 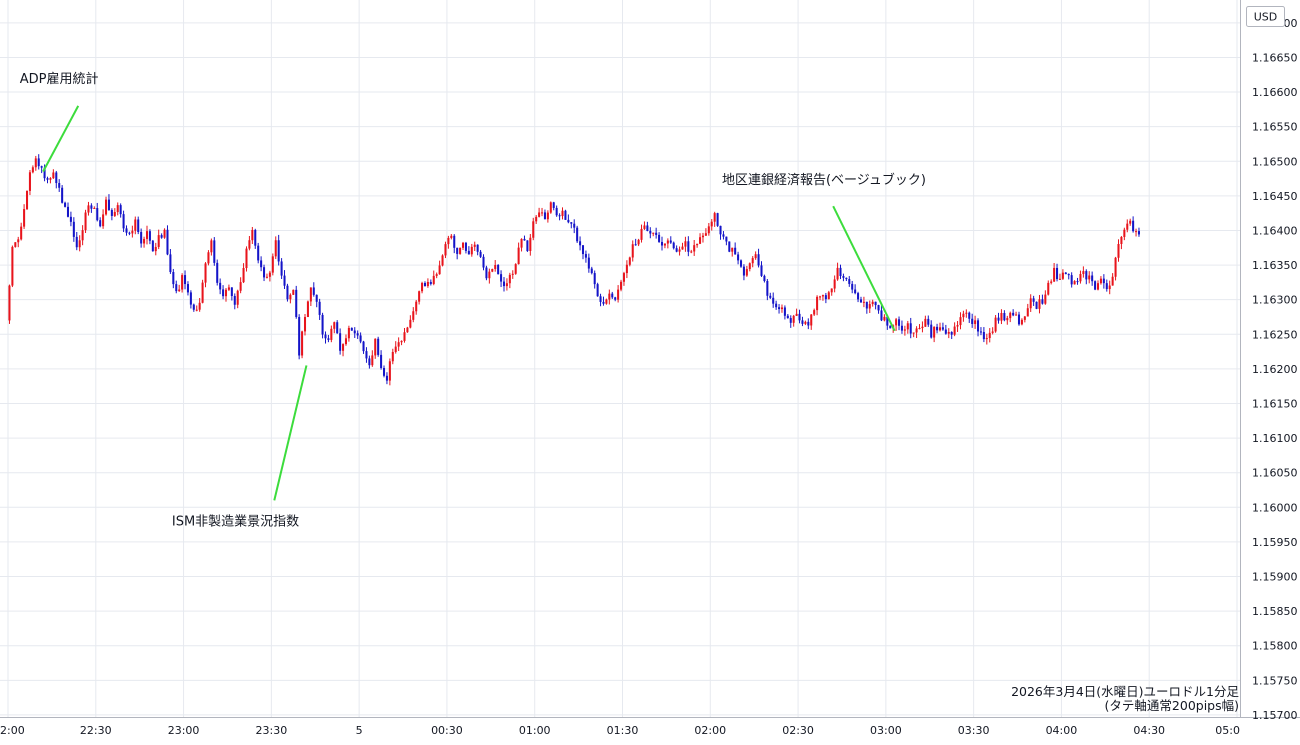 What do you see at coordinates (1125, 691) in the screenshot?
I see `caption-line-1: 2026年3月4日(水曜日)ユーロドル1分足` at bounding box center [1125, 691].